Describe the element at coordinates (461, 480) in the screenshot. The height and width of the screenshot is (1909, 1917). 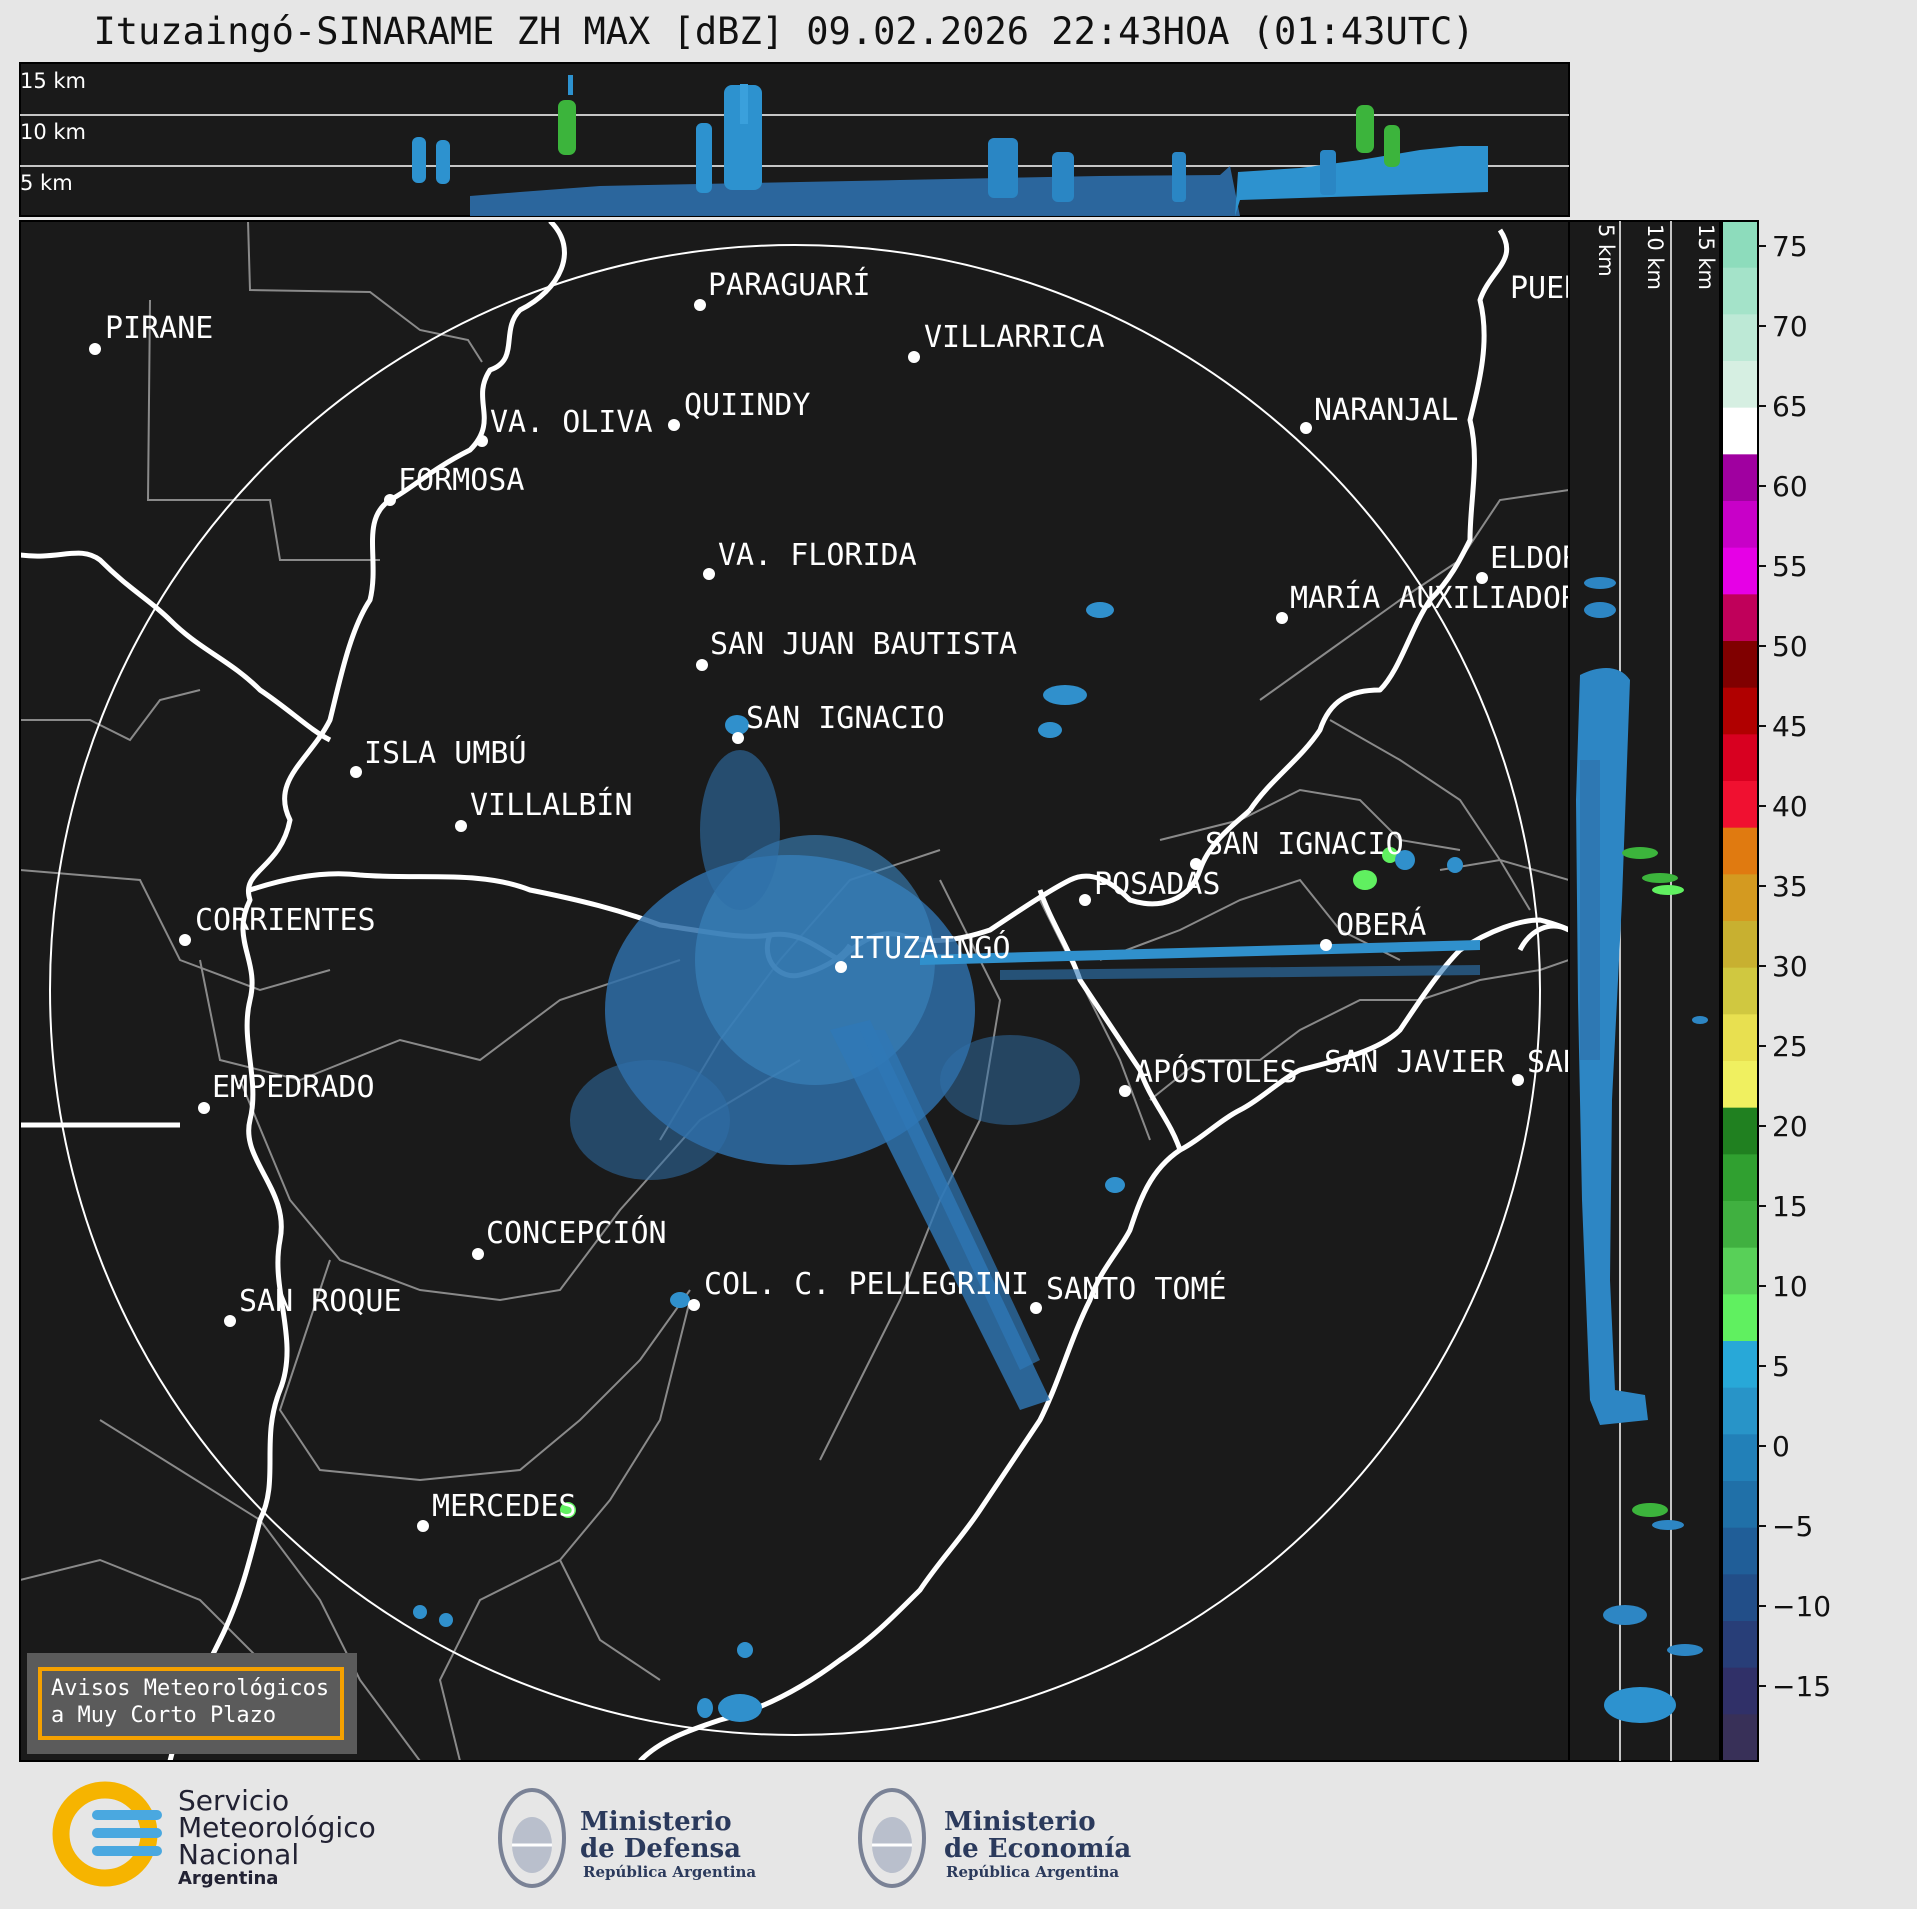
I see `city-label-formosa: FORMOSA` at that location.